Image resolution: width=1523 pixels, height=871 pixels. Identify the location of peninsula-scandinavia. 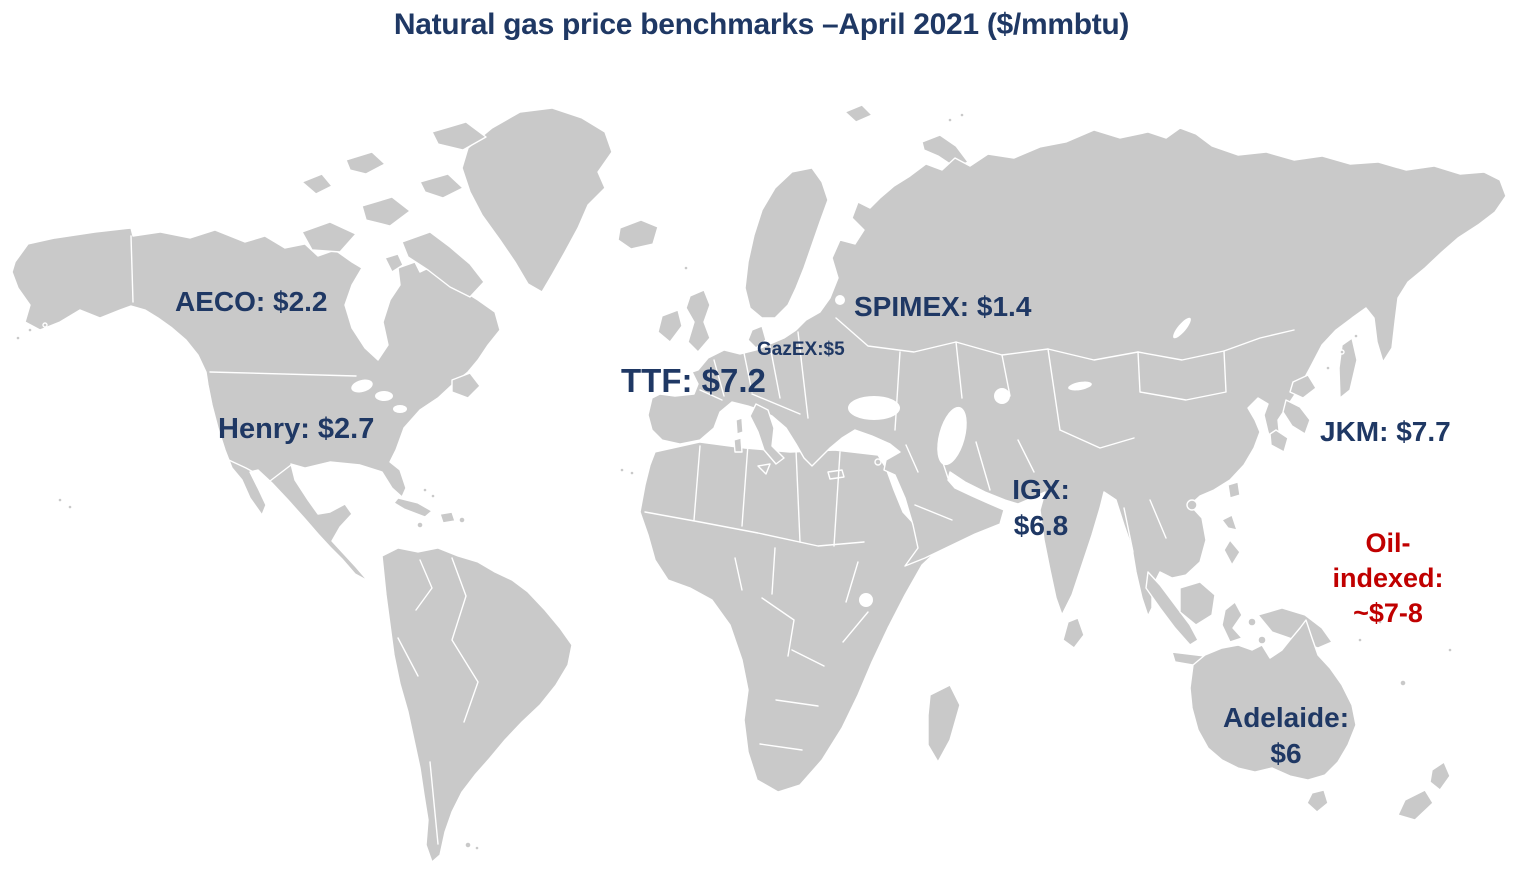
(786, 243).